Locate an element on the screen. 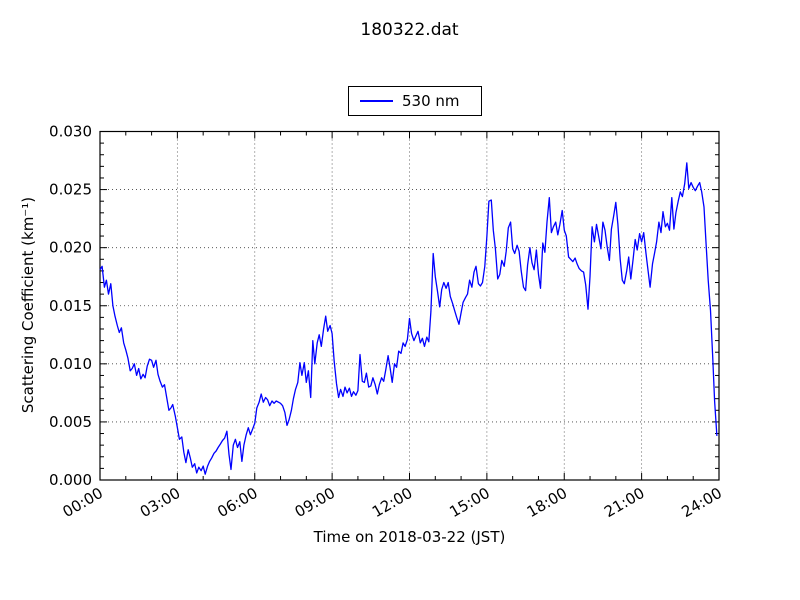  y-tick-label: 0.005 is located at coordinates (70, 422).